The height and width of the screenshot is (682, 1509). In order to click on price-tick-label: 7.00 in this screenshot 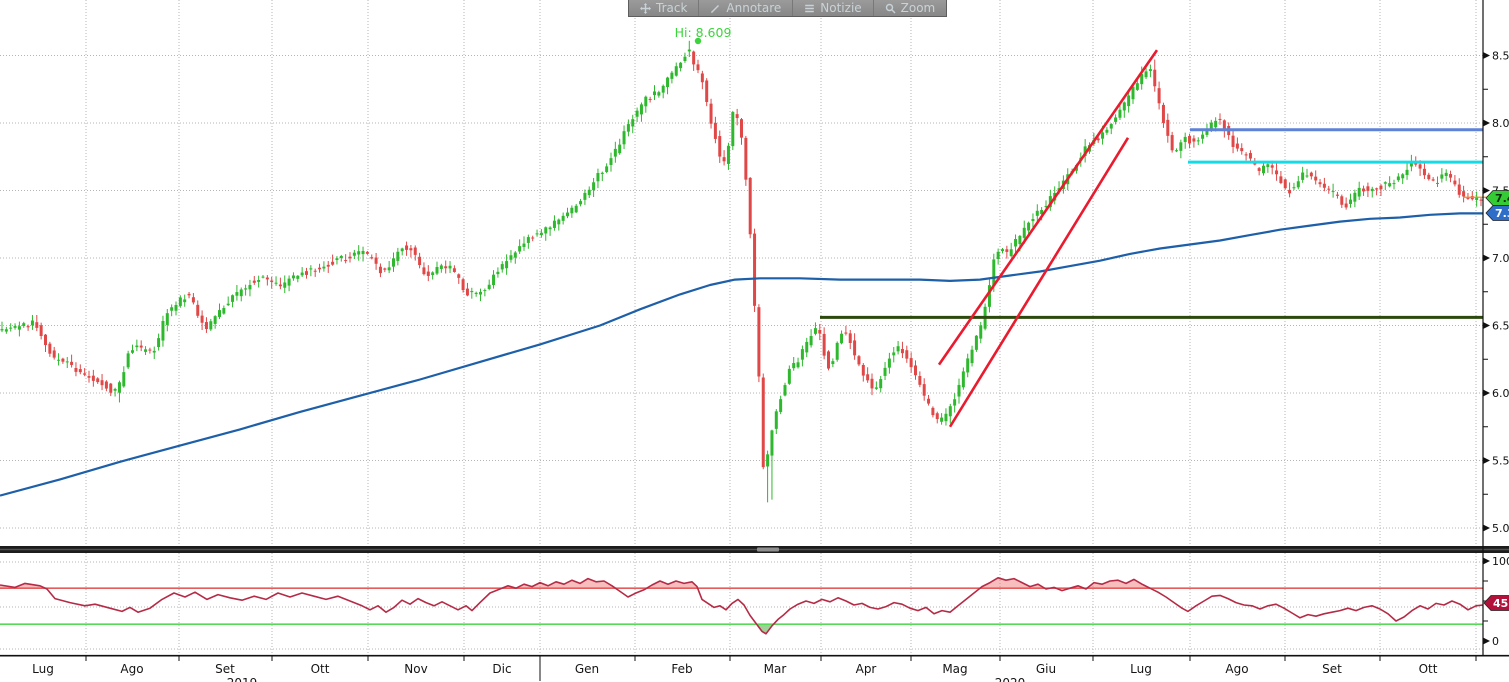, I will do `click(1500, 258)`.